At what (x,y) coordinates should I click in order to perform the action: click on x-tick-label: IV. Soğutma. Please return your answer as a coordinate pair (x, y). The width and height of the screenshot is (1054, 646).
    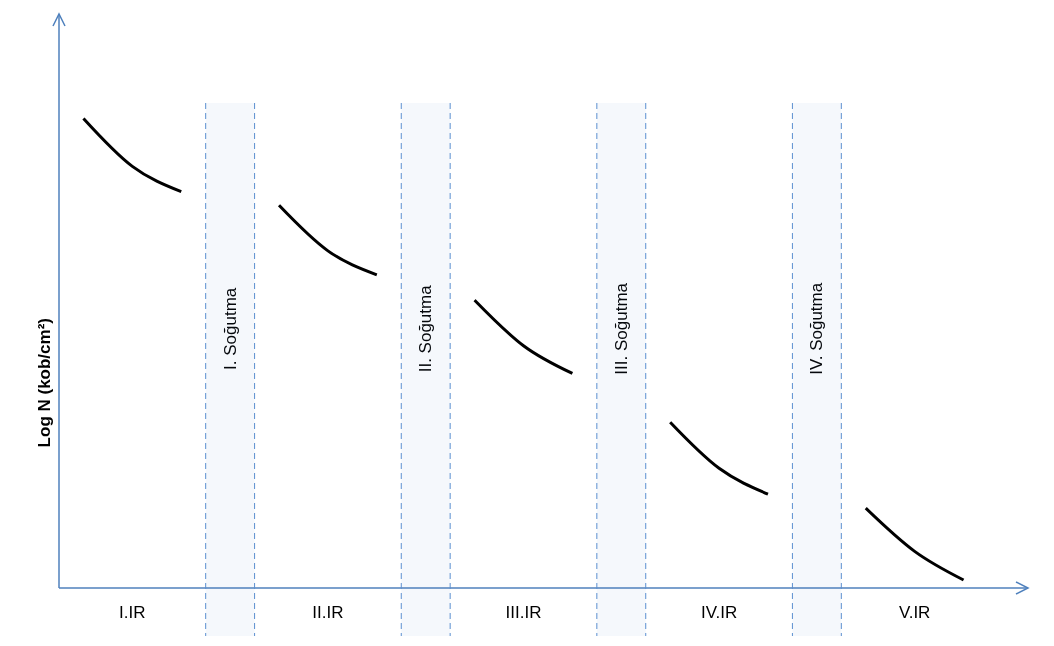
    Looking at the image, I should click on (817, 328).